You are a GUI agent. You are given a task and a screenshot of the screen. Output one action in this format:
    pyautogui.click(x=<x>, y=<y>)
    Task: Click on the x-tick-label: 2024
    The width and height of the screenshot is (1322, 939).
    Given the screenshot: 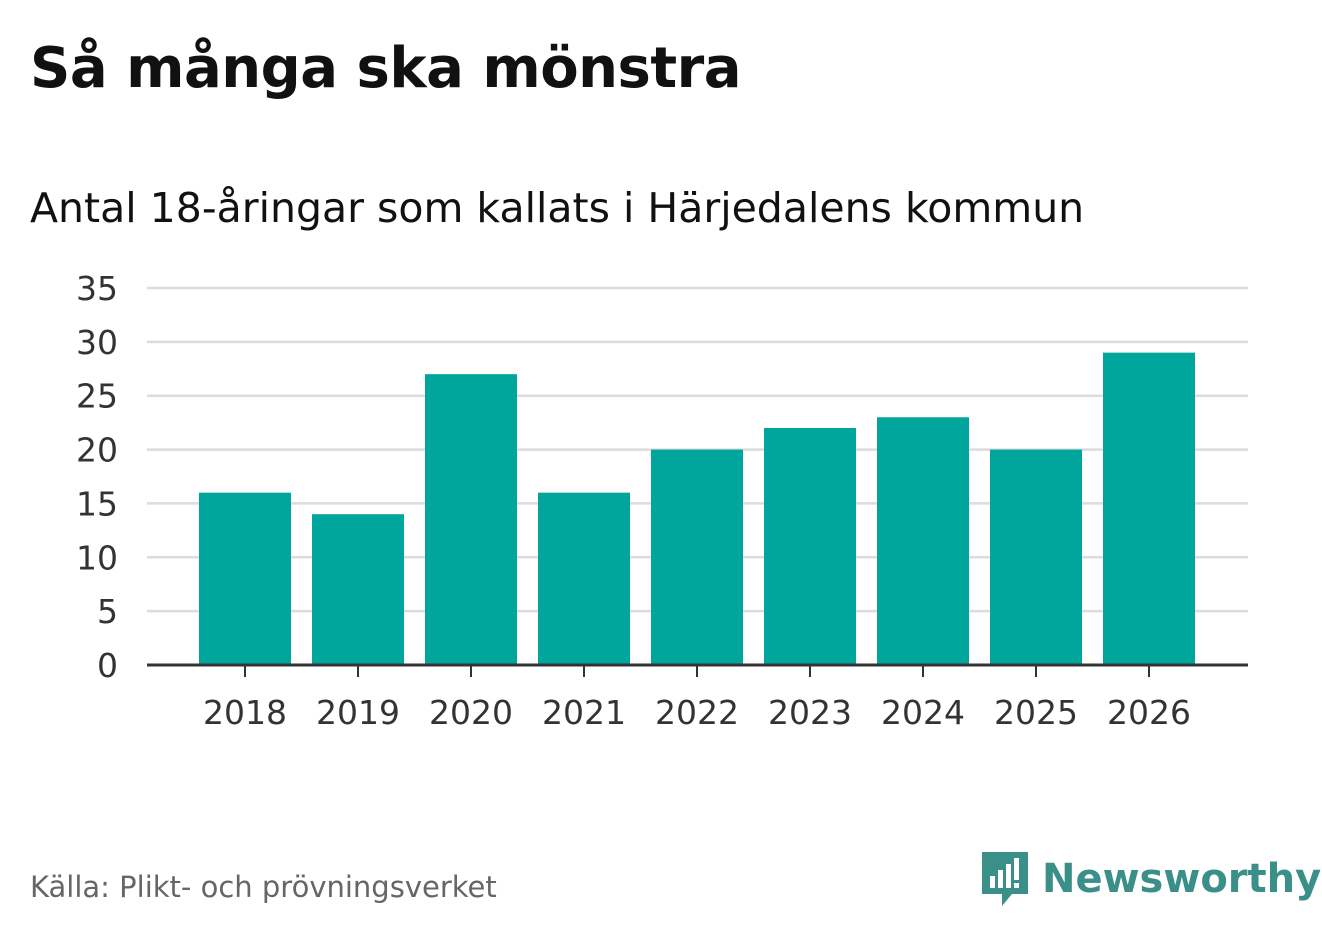 What is the action you would take?
    pyautogui.click(x=923, y=712)
    